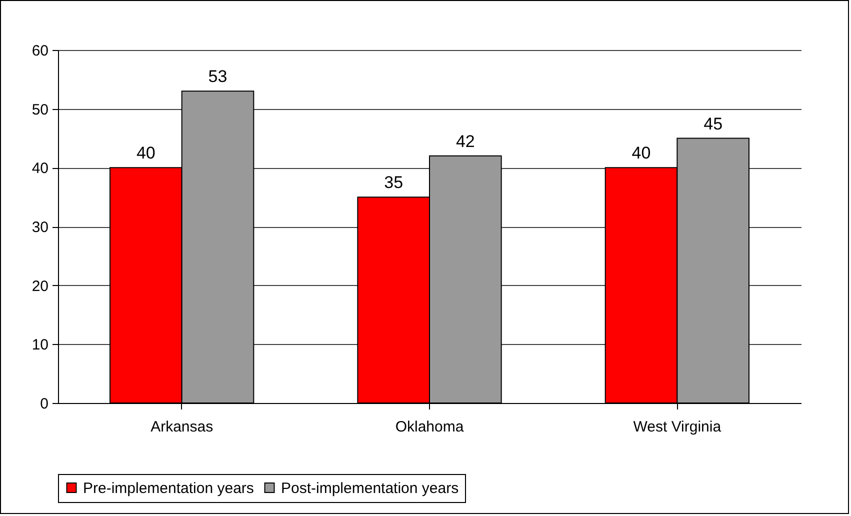 This screenshot has height=516, width=851. Describe the element at coordinates (40, 286) in the screenshot. I see `y-tick-label: 20` at that location.